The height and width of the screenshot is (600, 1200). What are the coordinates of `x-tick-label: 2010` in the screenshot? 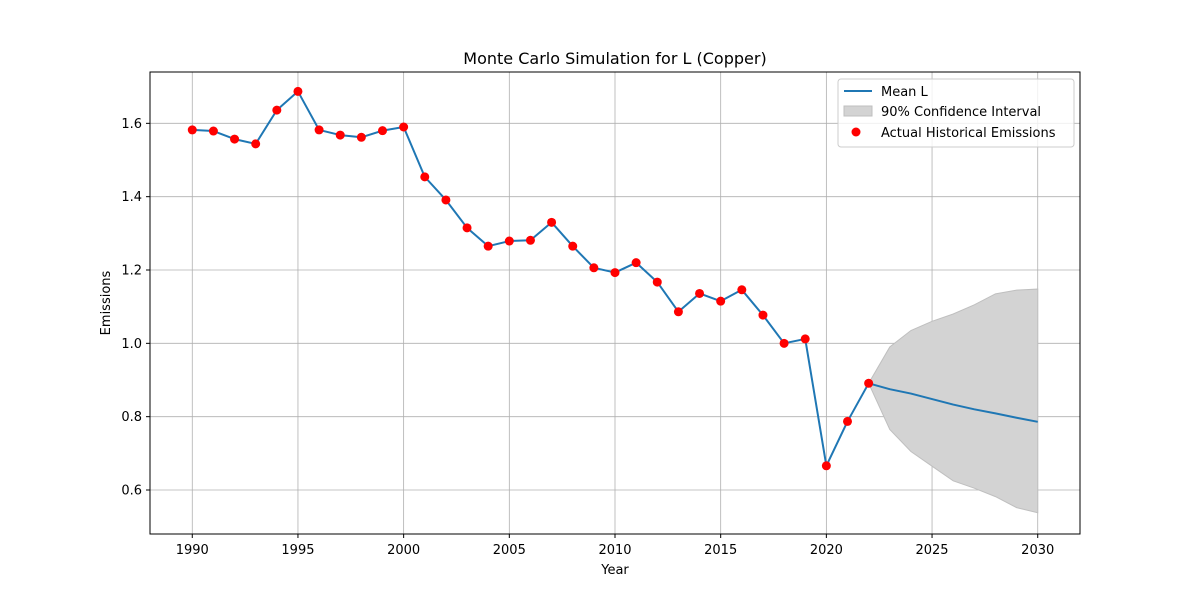 It's located at (614, 550).